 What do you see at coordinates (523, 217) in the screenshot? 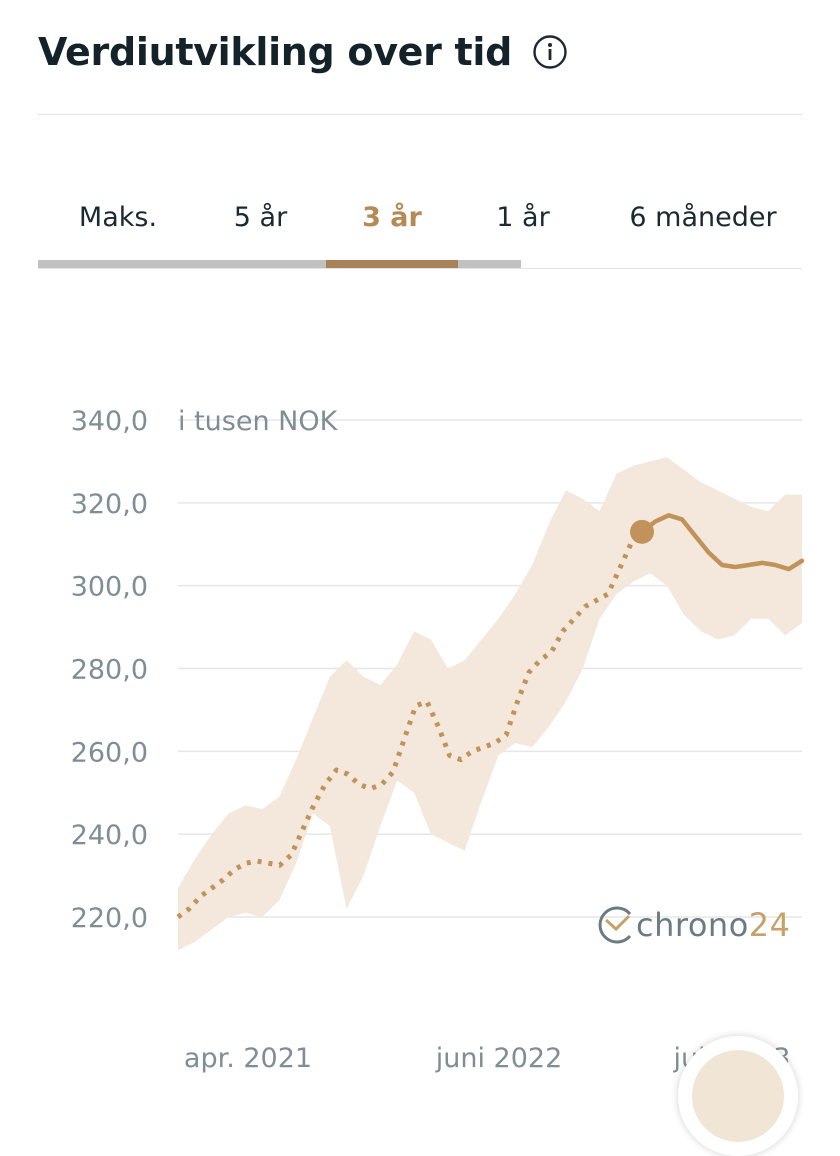
I see `tab-1-ar: 1 år` at bounding box center [523, 217].